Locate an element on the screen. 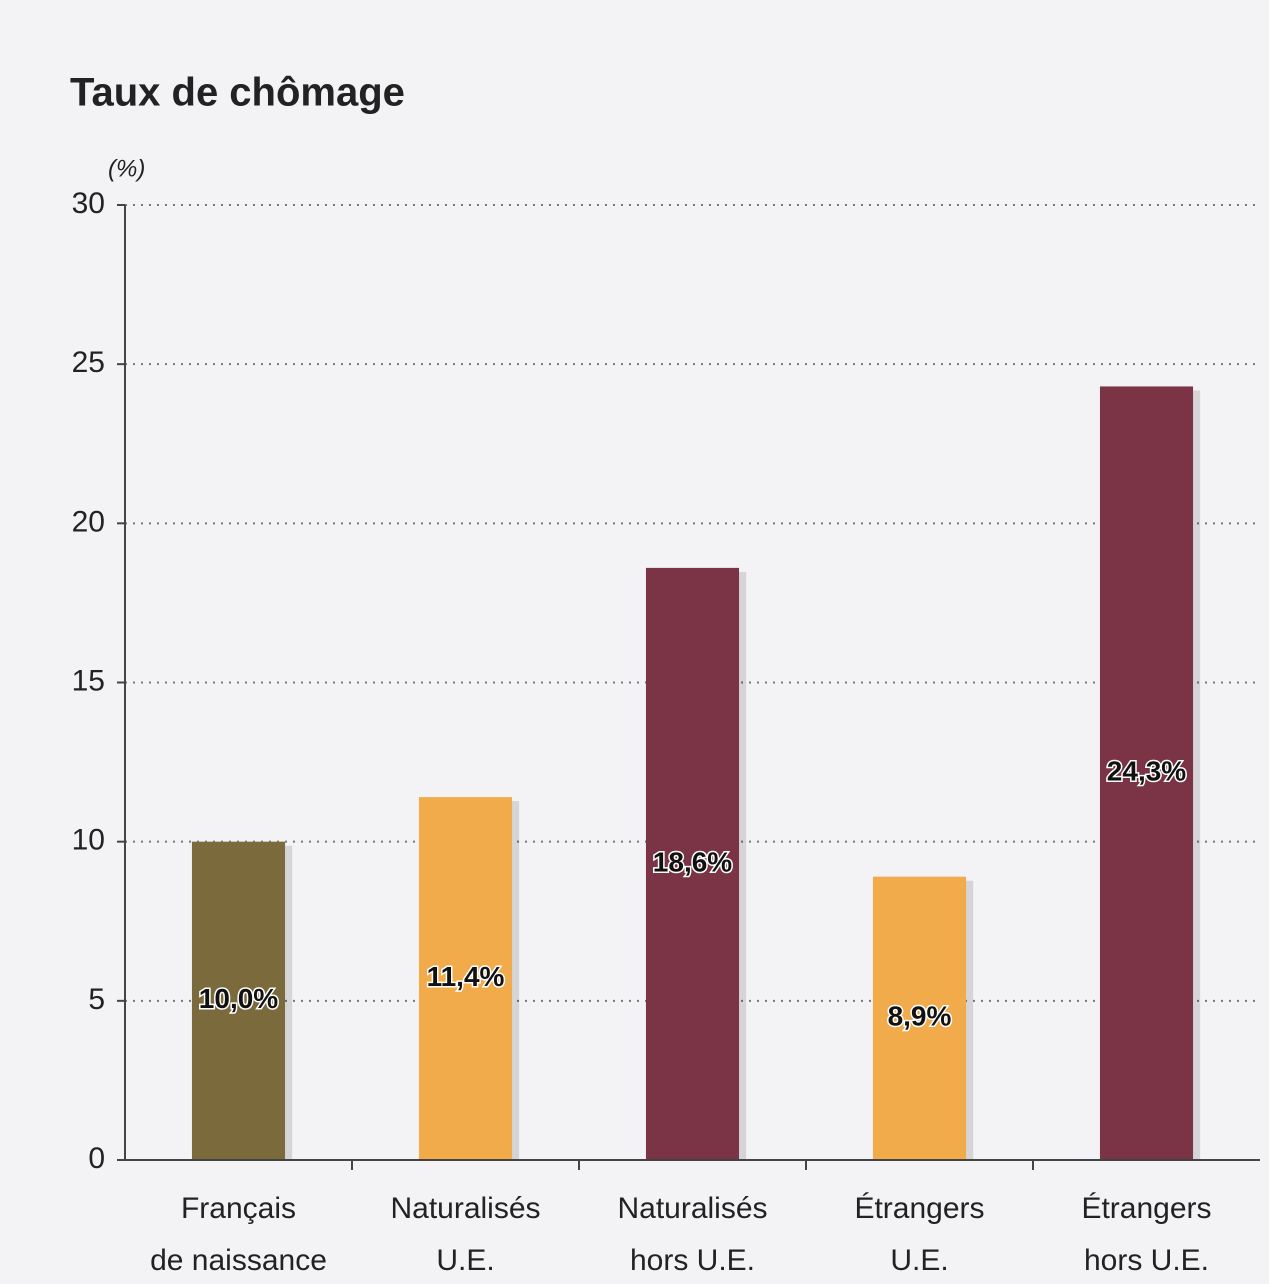 Image resolution: width=1269 pixels, height=1284 pixels. value-label: 8,9% is located at coordinates (920, 1016).